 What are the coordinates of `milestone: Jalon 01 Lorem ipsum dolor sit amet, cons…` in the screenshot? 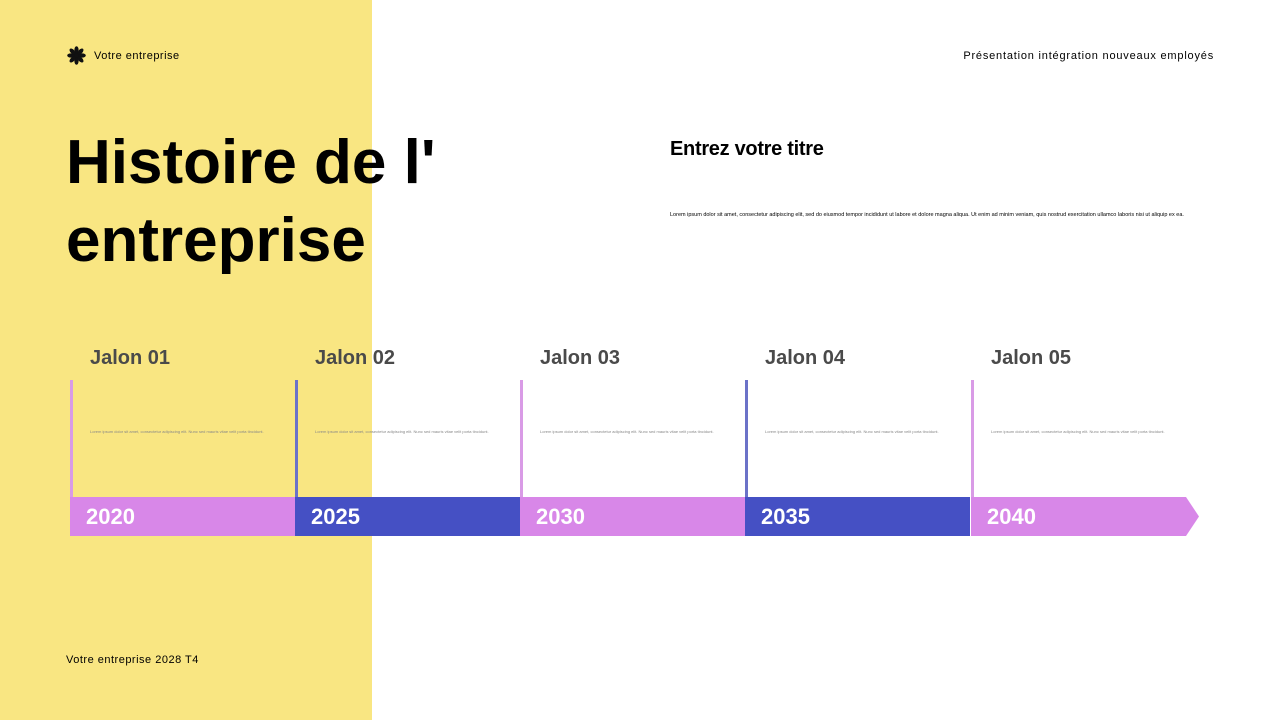 It's located at (182, 440).